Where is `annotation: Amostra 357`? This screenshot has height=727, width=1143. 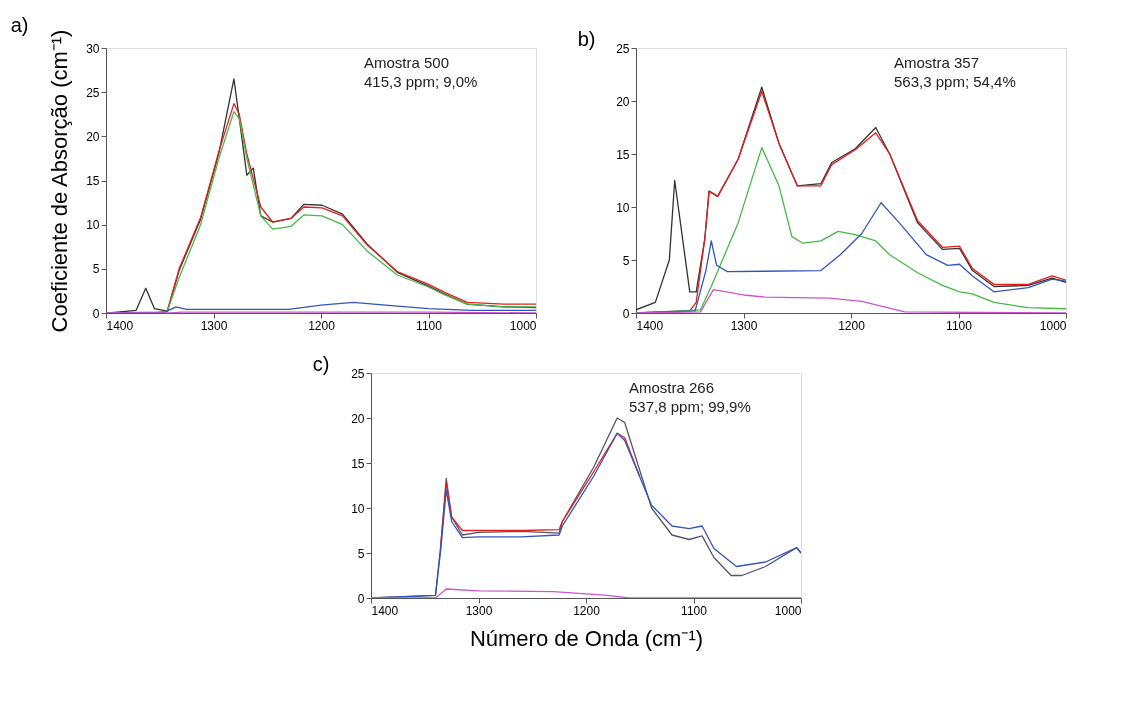
annotation: Amostra 357 is located at coordinates (937, 62).